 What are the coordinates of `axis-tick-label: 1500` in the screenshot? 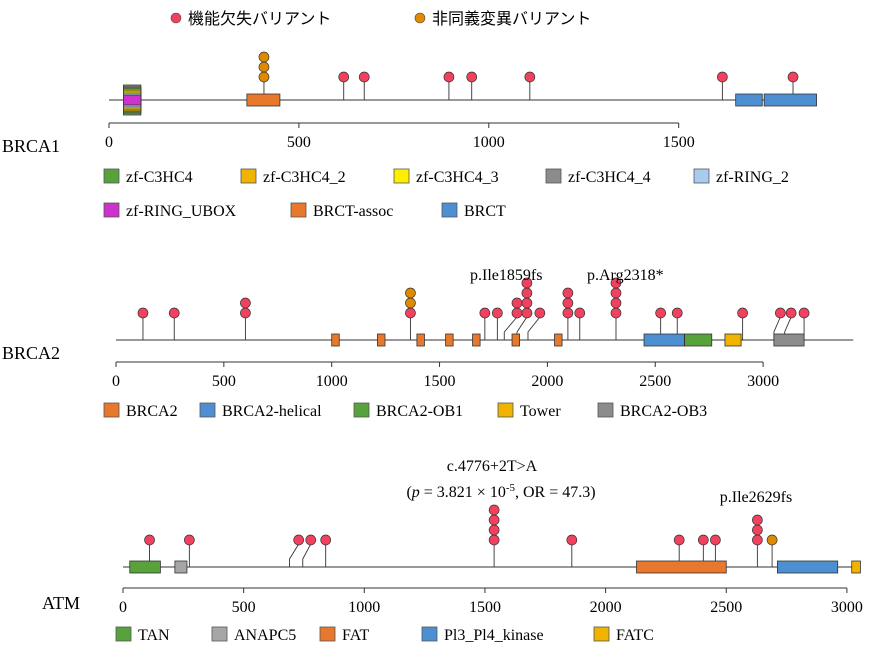 It's located at (440, 381).